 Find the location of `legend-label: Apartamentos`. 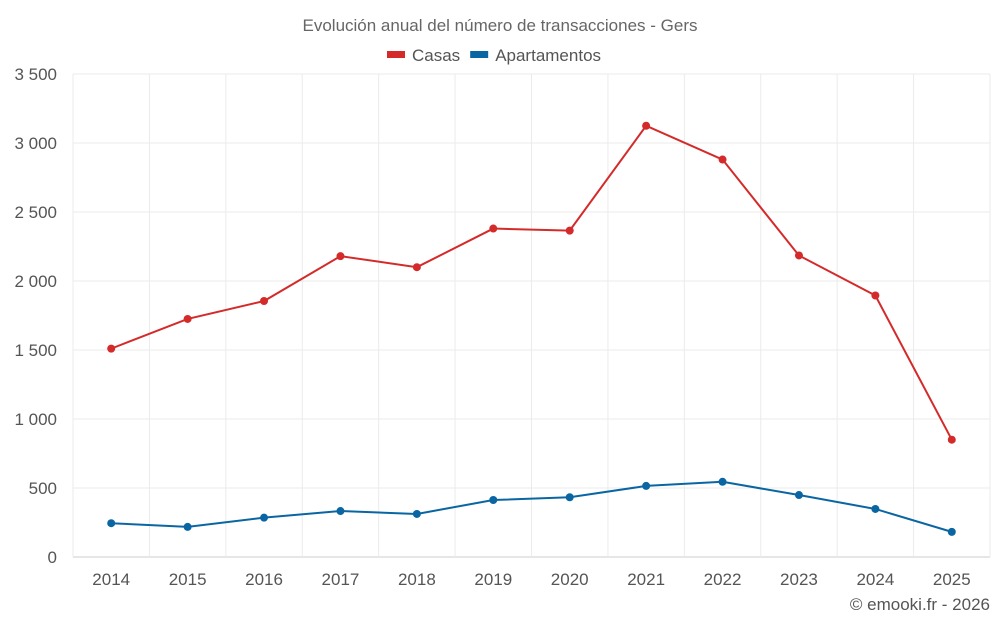

legend-label: Apartamentos is located at coordinates (548, 55).